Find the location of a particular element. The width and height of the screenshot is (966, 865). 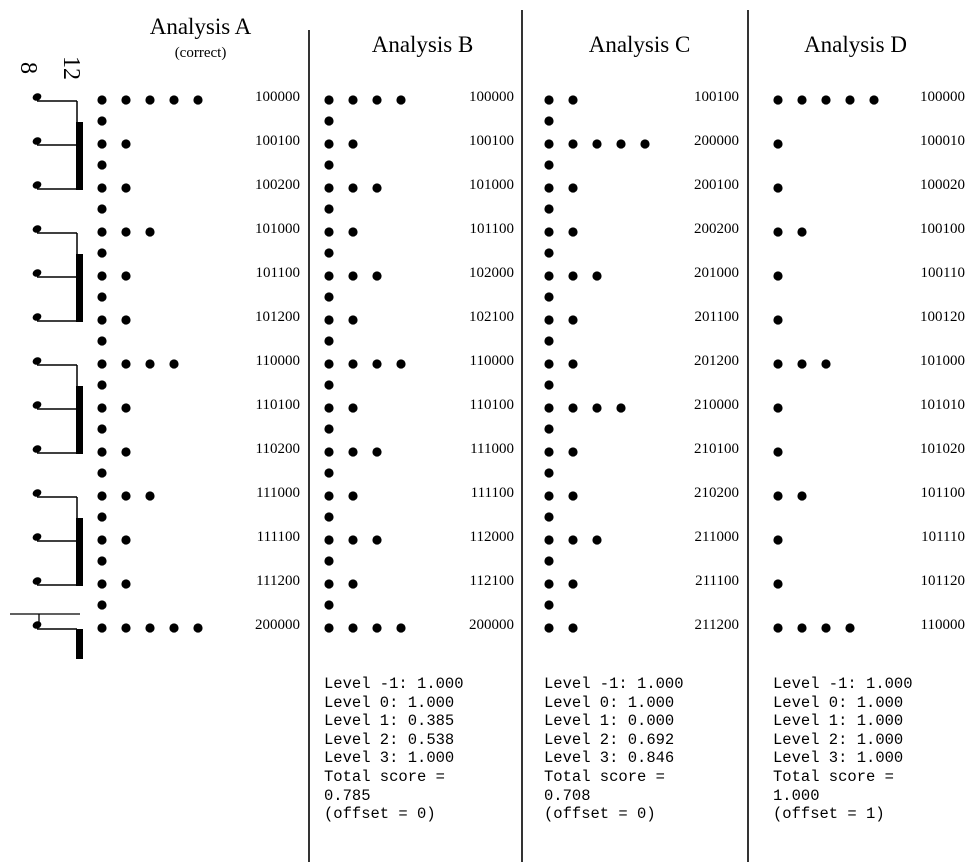

onset-code: 101200 is located at coordinates (277, 317).